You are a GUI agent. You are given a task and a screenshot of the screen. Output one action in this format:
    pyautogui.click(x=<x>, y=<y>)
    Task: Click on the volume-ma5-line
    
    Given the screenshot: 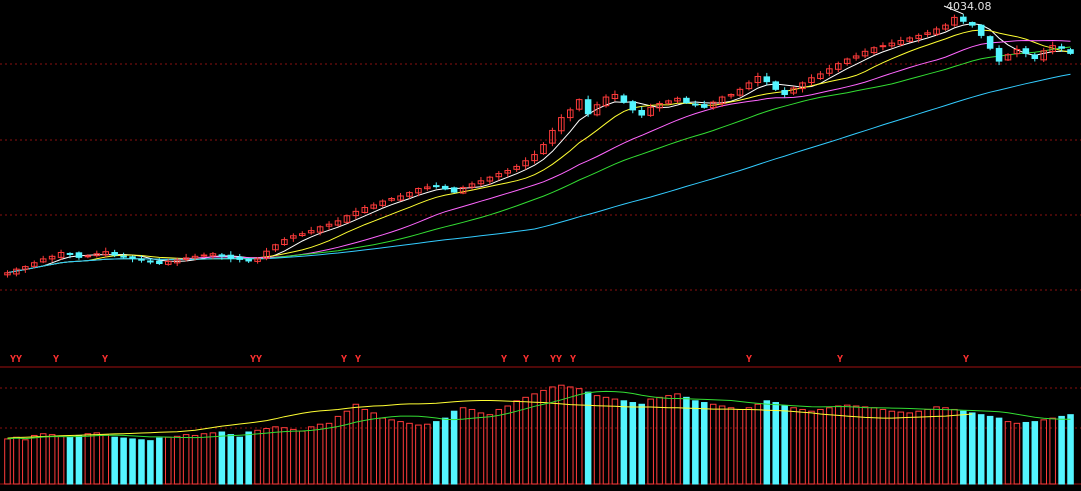 What is the action you would take?
    pyautogui.click(x=490, y=419)
    